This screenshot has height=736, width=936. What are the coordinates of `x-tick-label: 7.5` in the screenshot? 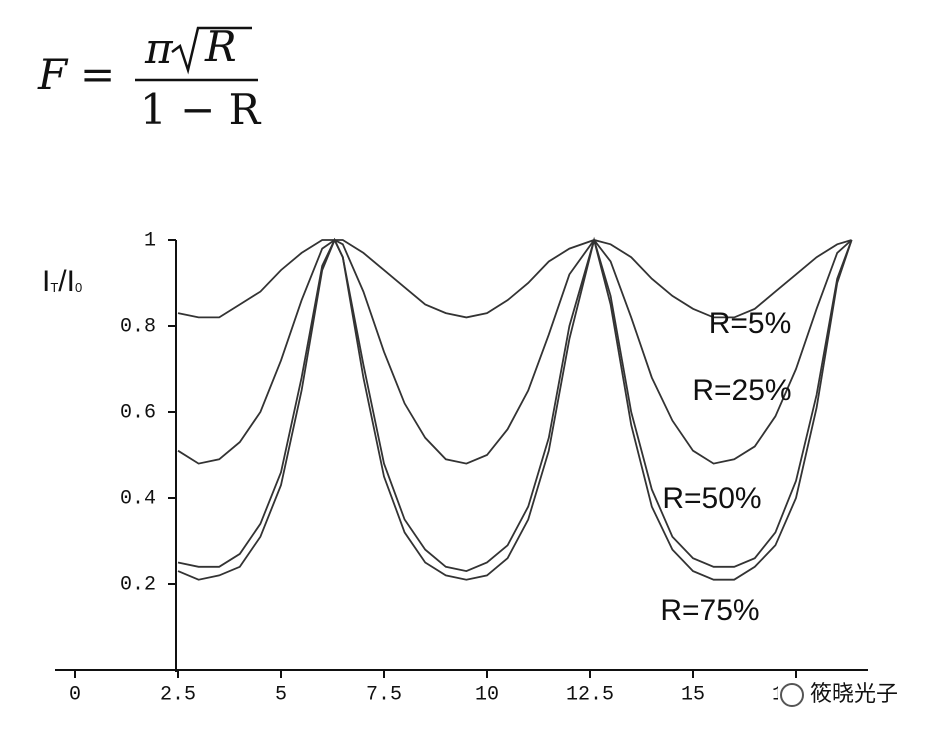 It's located at (384, 694).